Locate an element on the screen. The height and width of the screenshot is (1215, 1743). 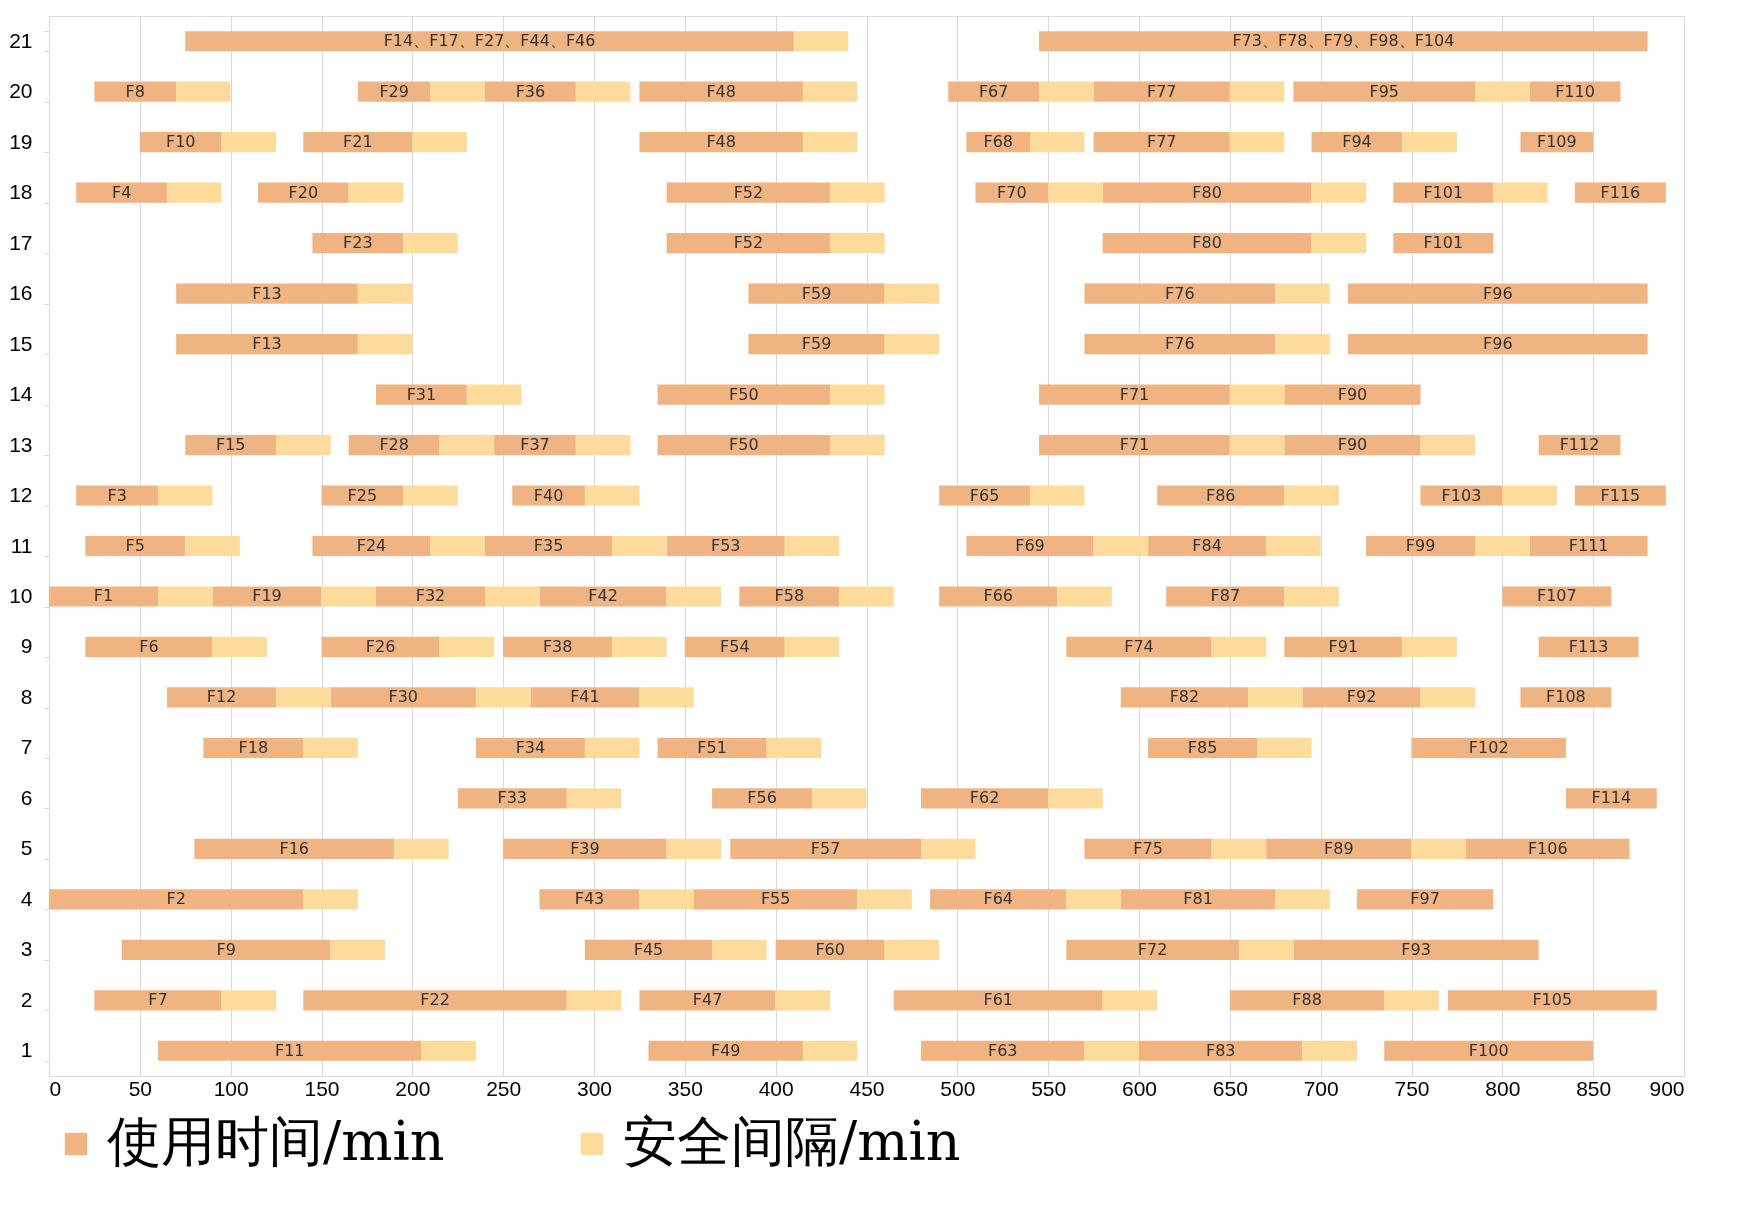
data-label: F54 is located at coordinates (735, 646).